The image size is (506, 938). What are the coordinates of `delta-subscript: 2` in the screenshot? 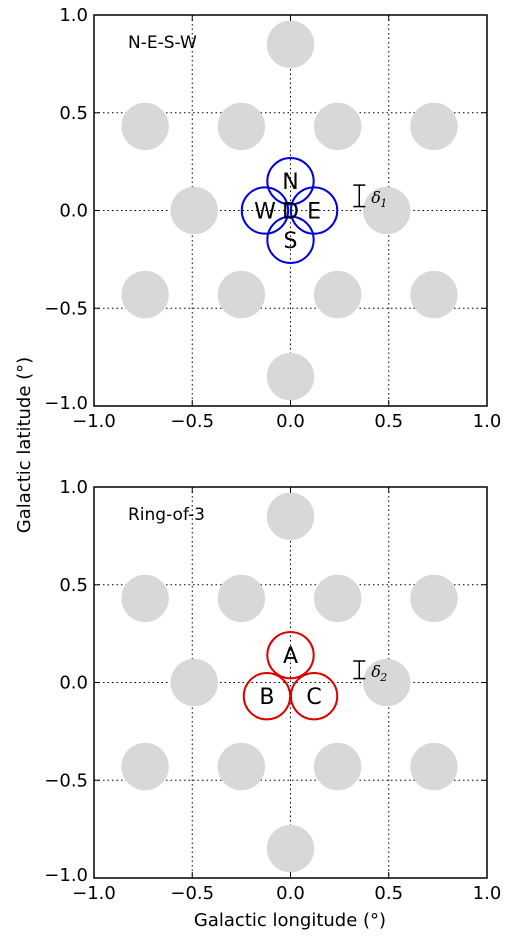 It's located at (383, 677).